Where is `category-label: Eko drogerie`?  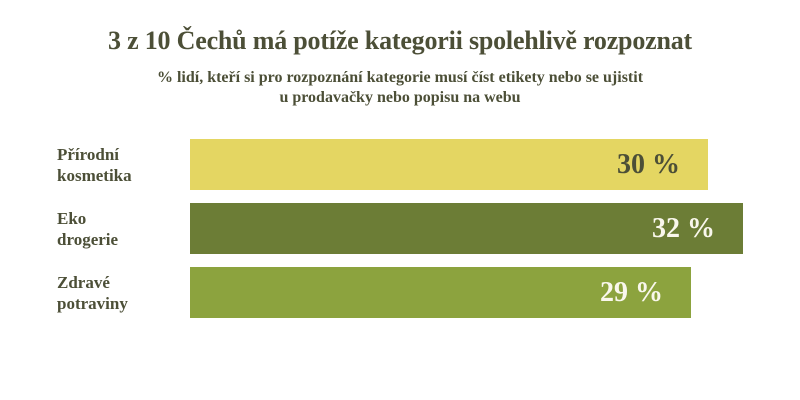
category-label: Eko drogerie is located at coordinates (95, 229).